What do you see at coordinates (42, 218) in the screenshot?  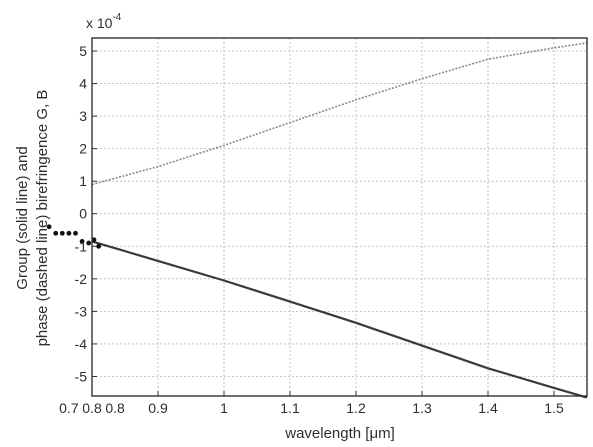 I see `y-axis-label-line2: phase (dashed line) birefringence G, B` at bounding box center [42, 218].